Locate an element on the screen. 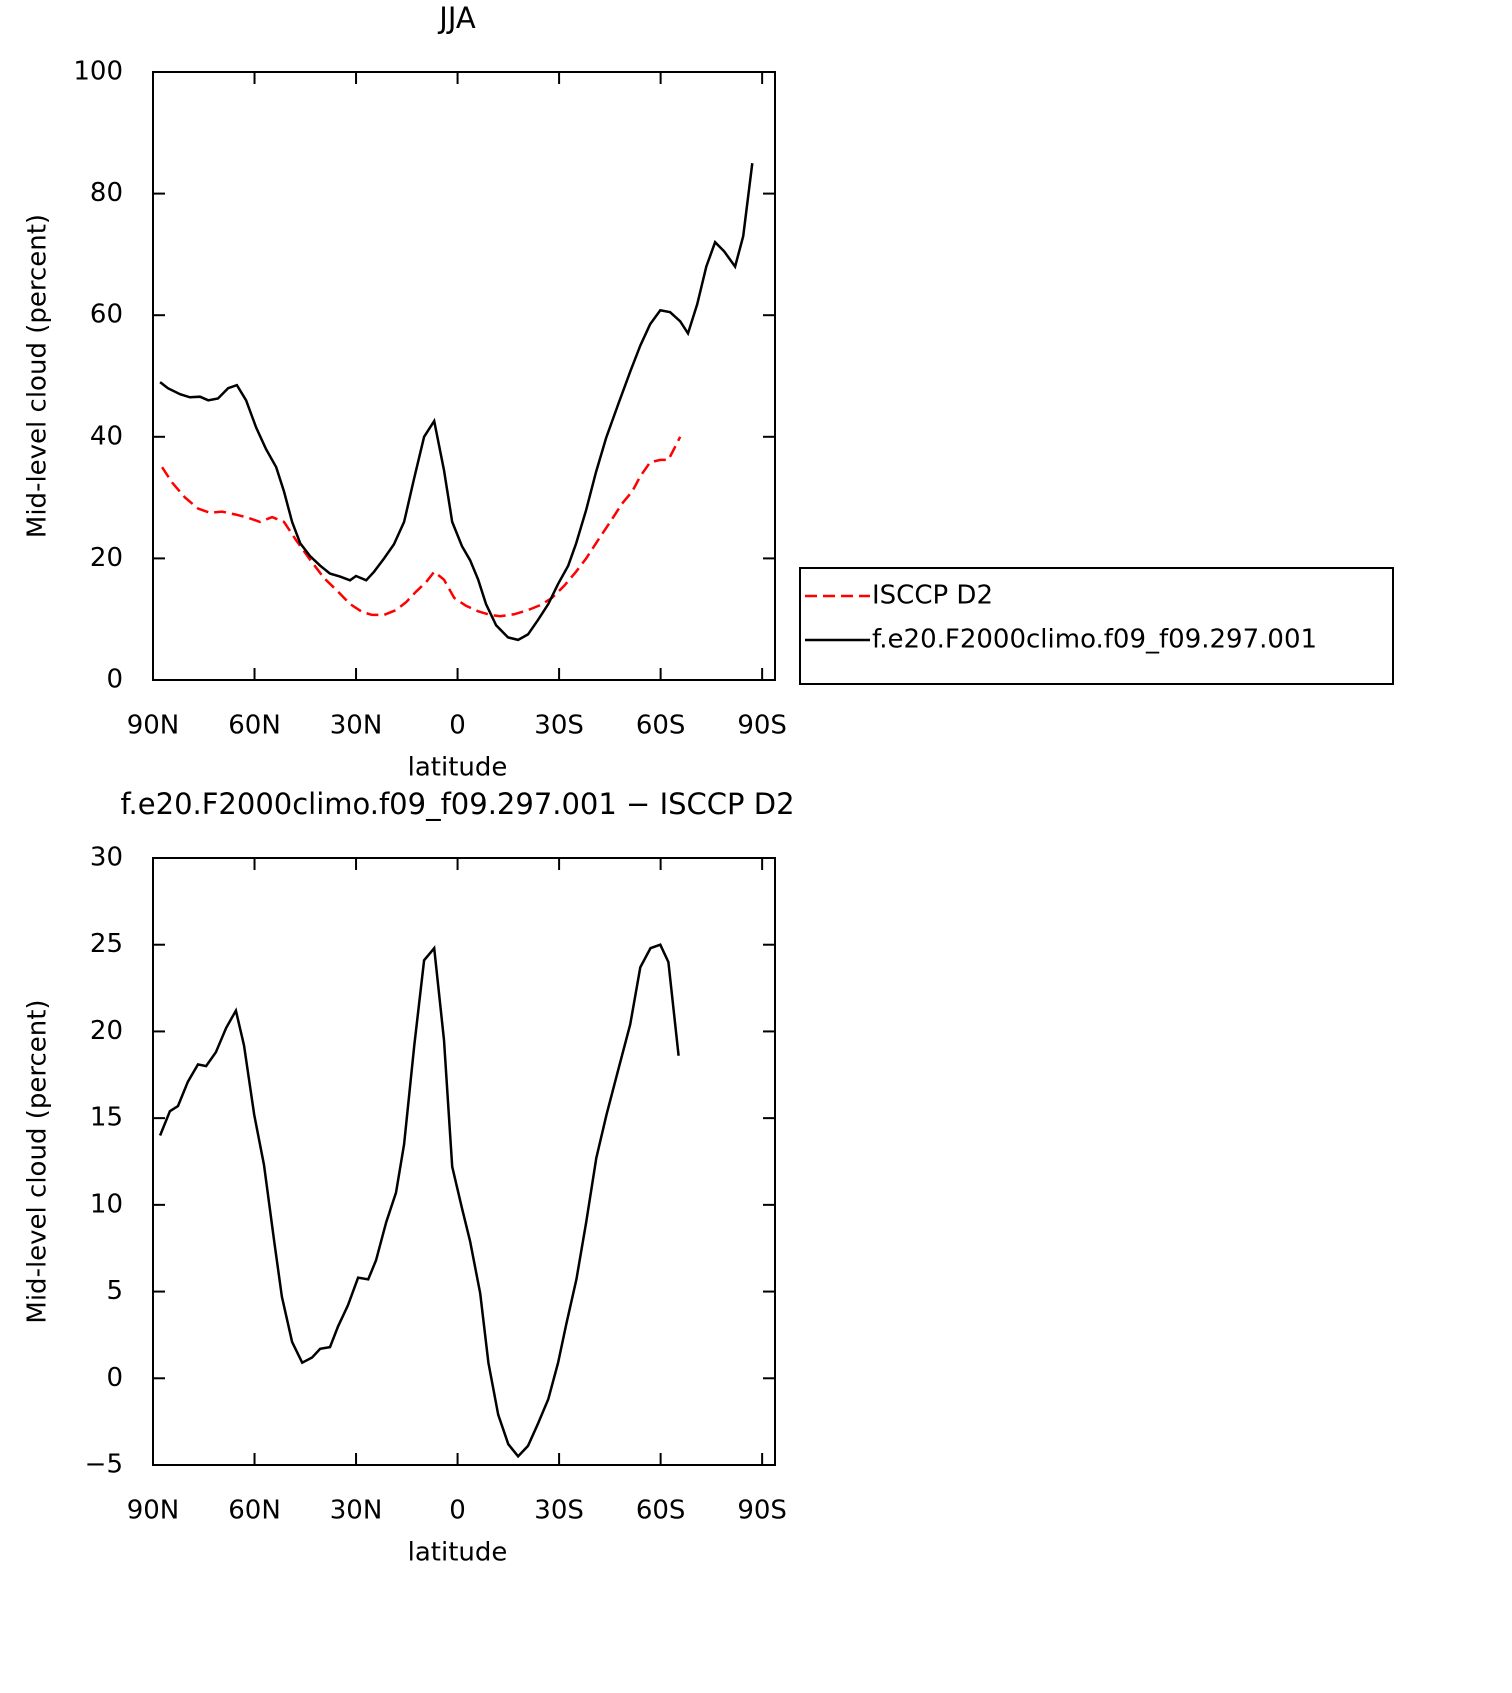 The image size is (1512, 1693). chart-title: JJA is located at coordinates (456, 18).